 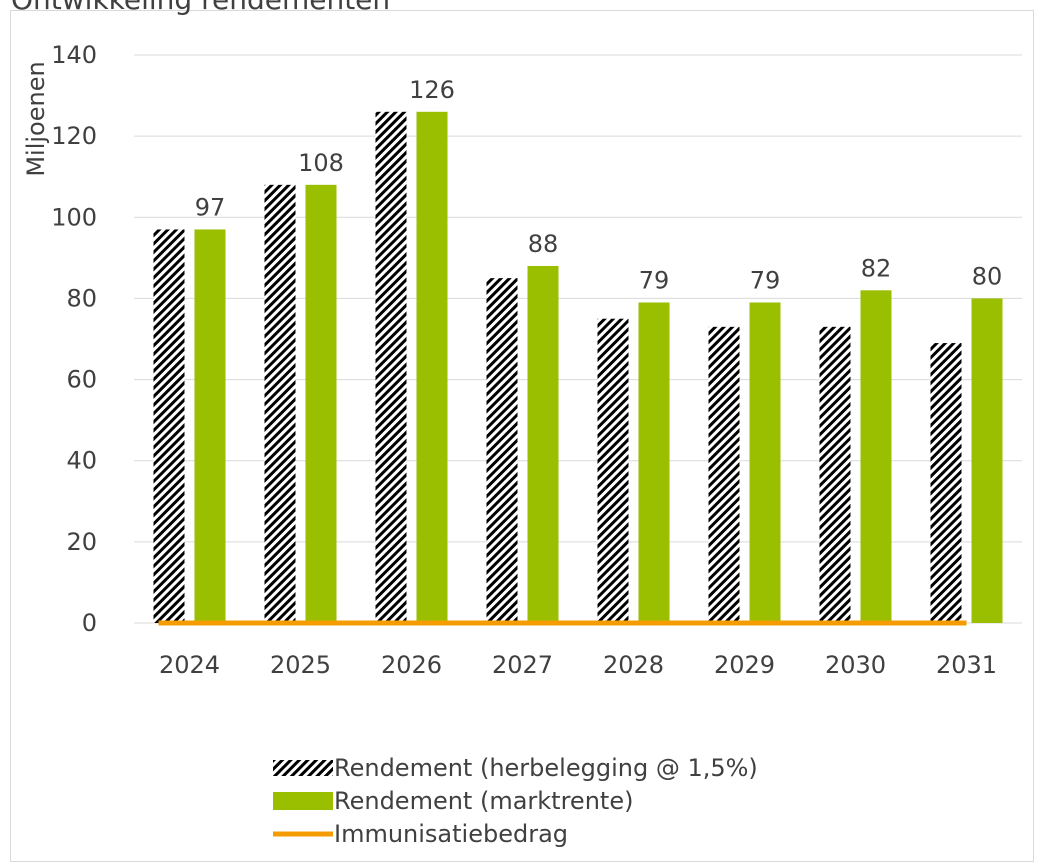 I want to click on x-tick-label: 2026, so click(x=411, y=665).